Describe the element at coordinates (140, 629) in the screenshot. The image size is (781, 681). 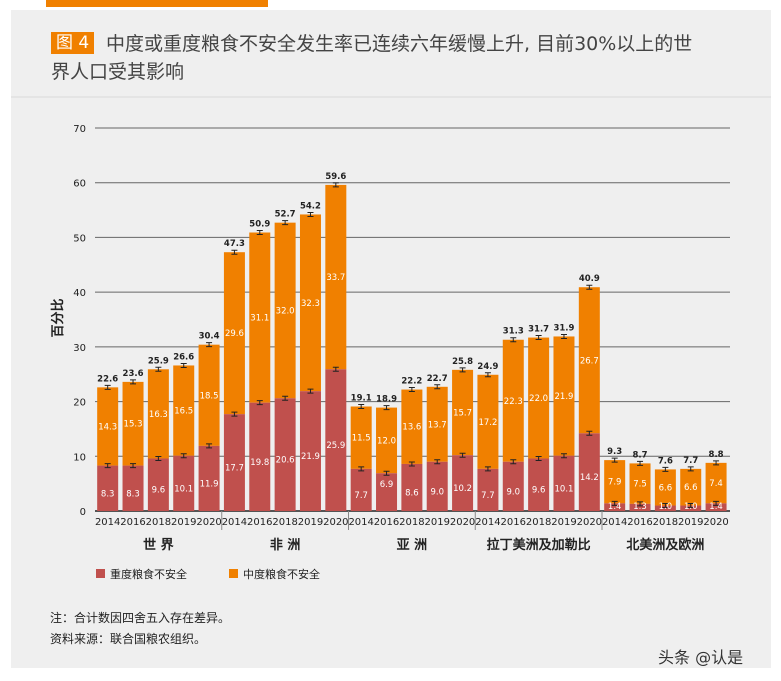
I see `notes: 注：合计数因四舍五入存在差异。 资料来源：联合国粮农组织。` at that location.